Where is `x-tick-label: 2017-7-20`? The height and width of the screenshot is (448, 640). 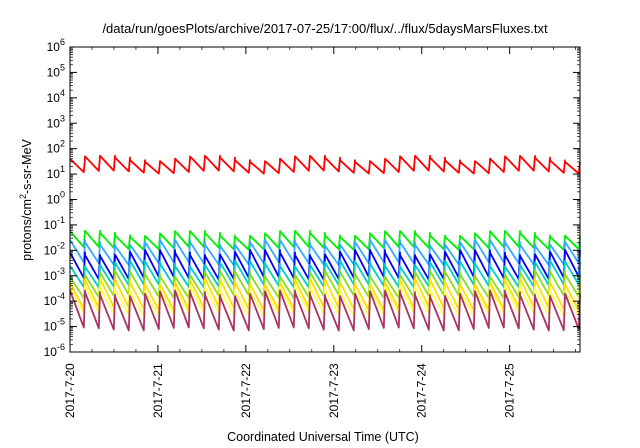
x-tick-label: 2017-7-20 is located at coordinates (70, 390).